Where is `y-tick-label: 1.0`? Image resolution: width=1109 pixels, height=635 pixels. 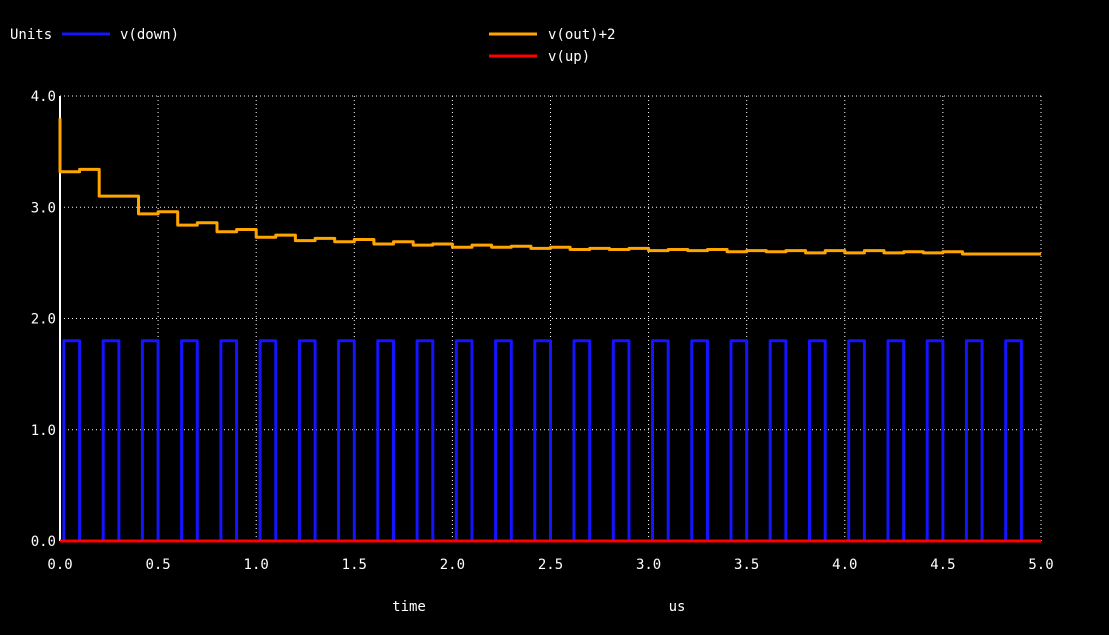
y-tick-label: 1.0 is located at coordinates (43, 431).